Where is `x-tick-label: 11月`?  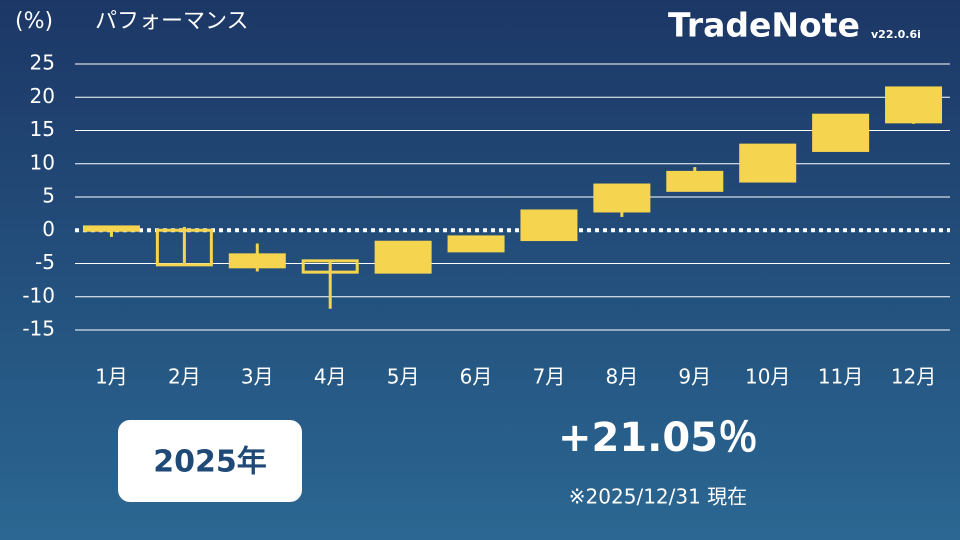
x-tick-label: 11月 is located at coordinates (840, 377).